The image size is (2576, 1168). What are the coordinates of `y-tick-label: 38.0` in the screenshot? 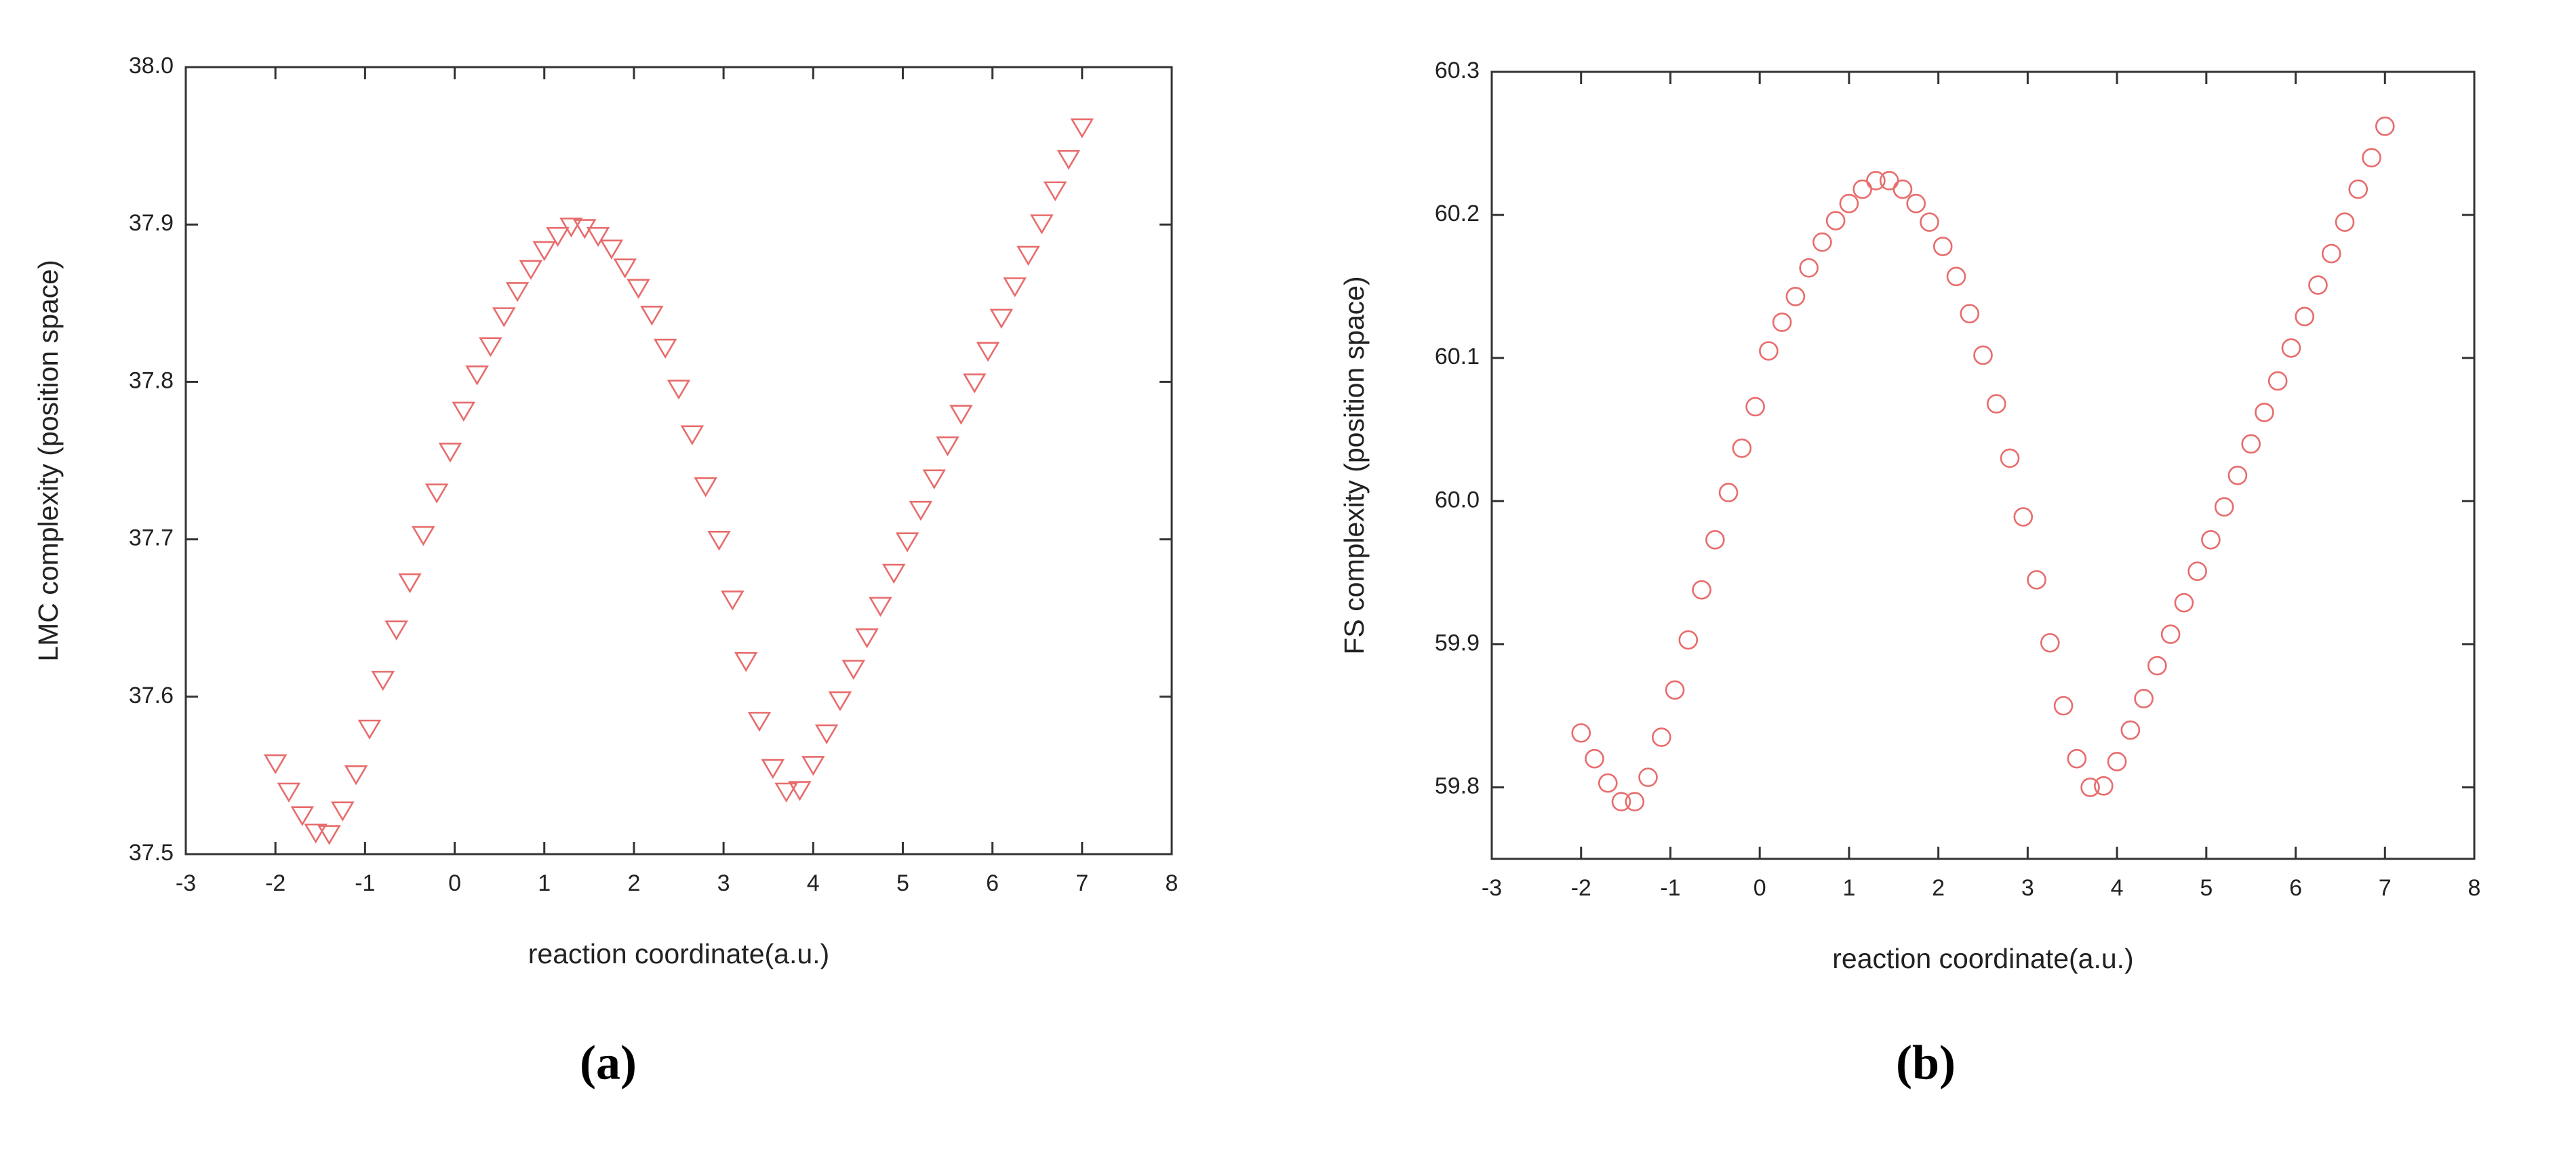 It's located at (151, 66).